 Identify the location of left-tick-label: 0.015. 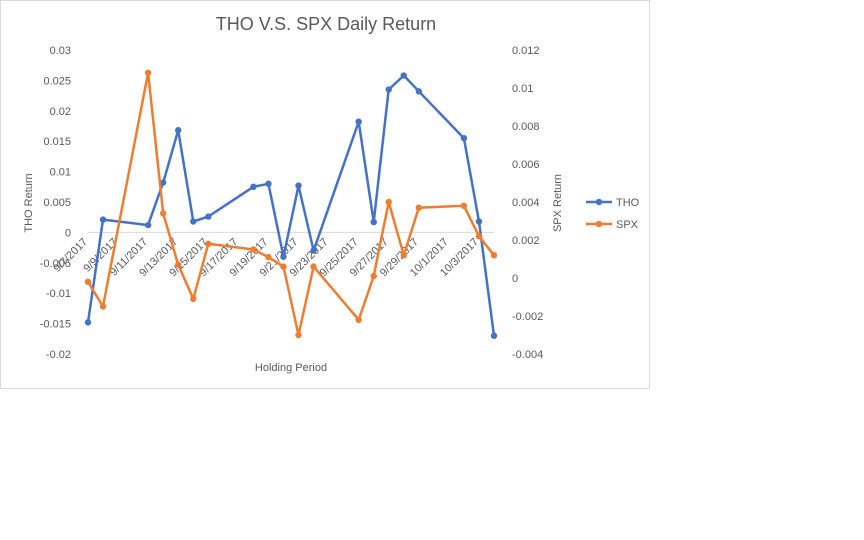
(57, 142).